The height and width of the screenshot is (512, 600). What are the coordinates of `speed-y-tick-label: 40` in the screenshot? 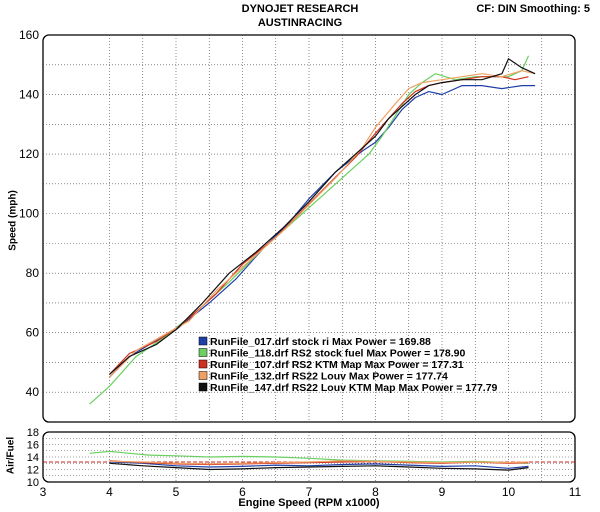 It's located at (33, 392).